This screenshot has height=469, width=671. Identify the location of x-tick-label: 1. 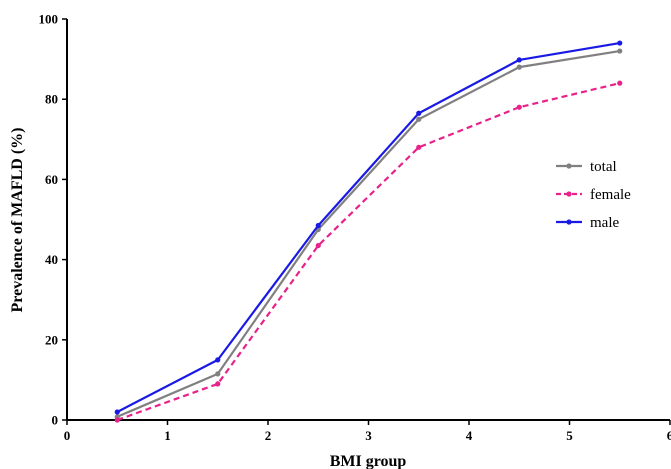
(167, 435).